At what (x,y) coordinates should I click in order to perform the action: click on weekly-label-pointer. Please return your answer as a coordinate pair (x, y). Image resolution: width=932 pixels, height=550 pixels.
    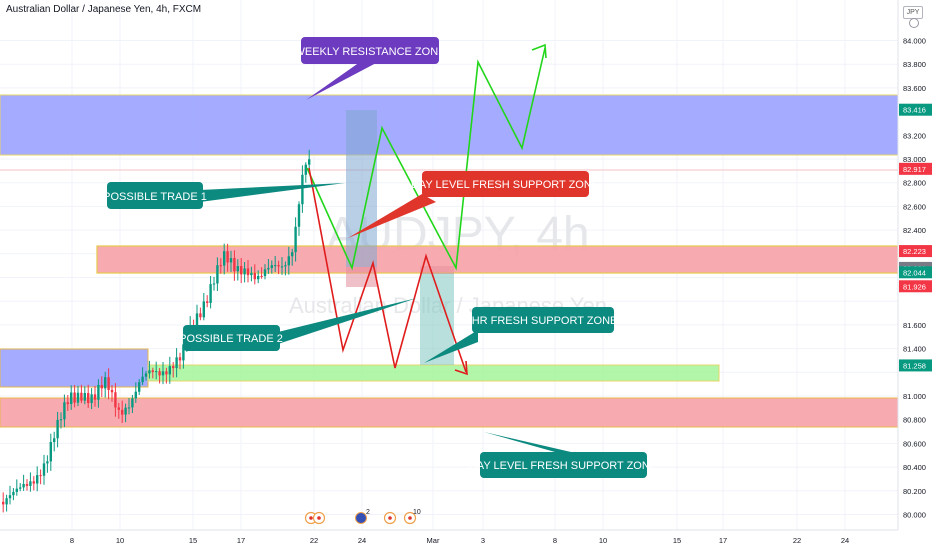
    Looking at the image, I should click on (342, 81).